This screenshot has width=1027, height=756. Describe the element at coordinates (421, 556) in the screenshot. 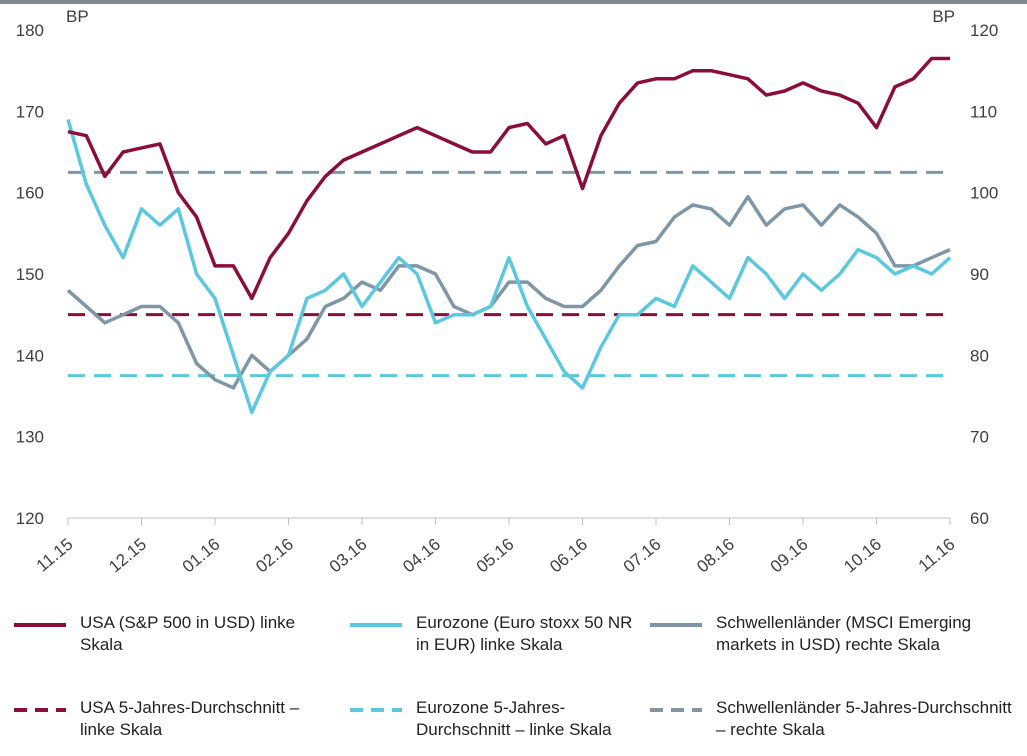

I see `x-tick-label: 04.16` at that location.